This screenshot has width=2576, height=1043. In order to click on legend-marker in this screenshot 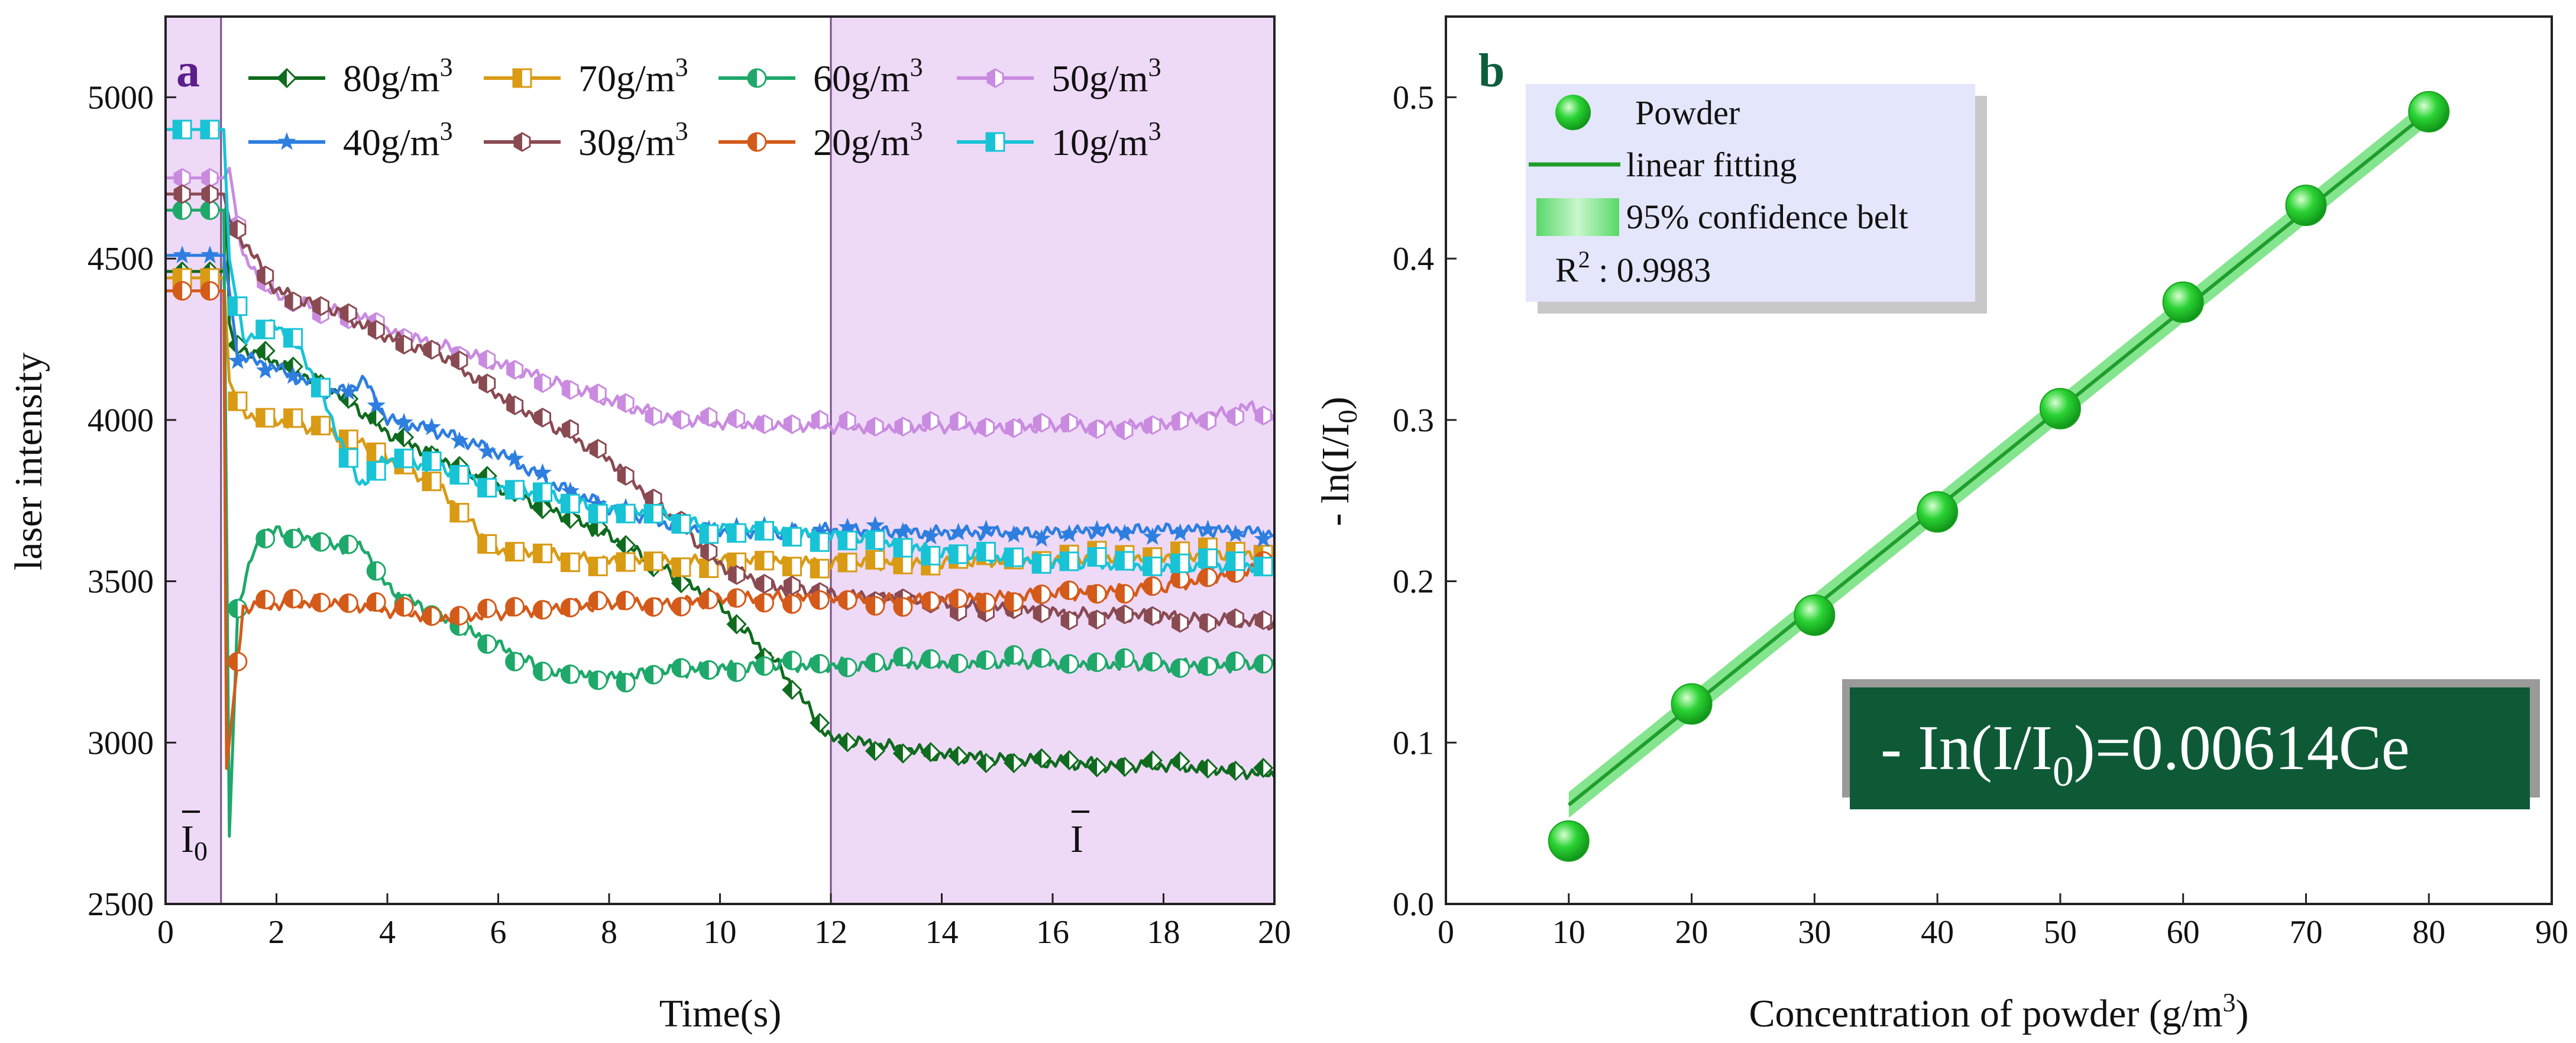, I will do `click(995, 142)`.